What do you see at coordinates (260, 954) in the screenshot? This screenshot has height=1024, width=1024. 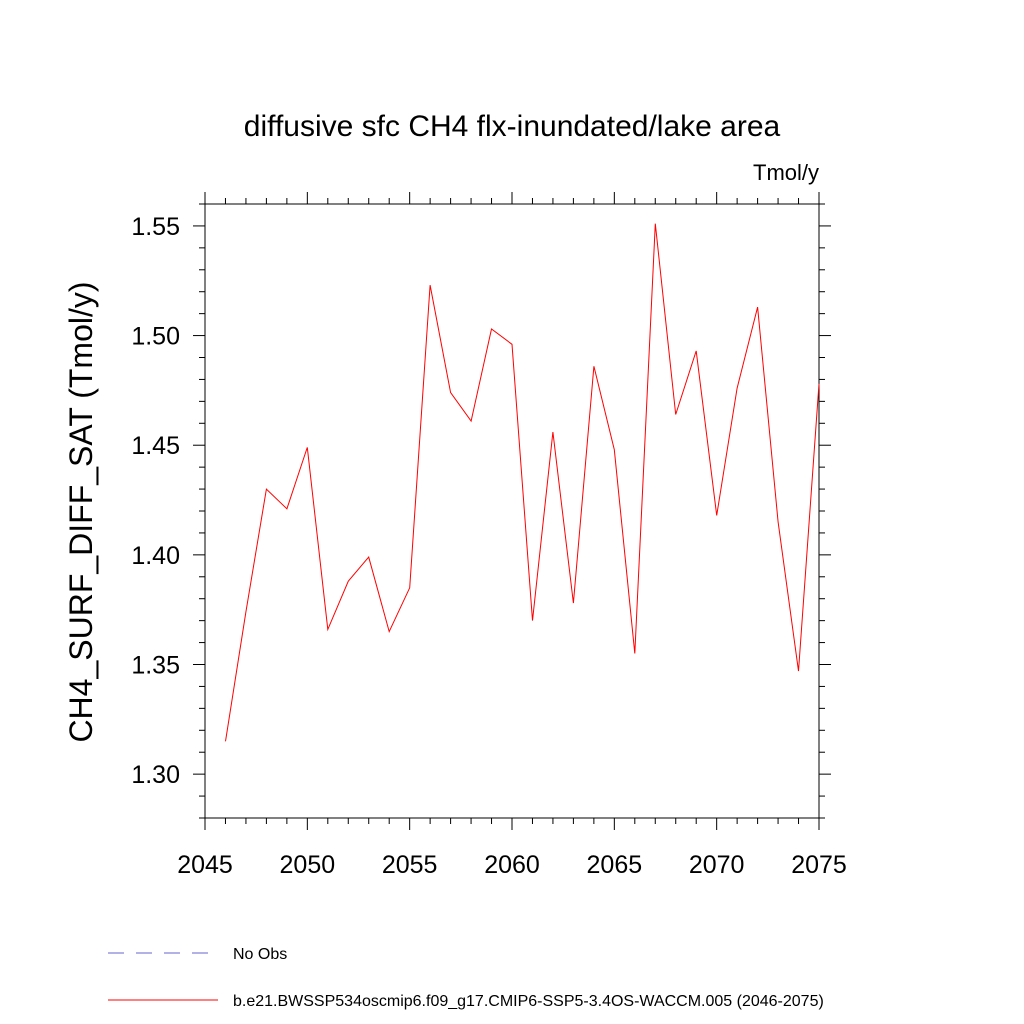 I see `legend-no-obs-label: No Obs` at bounding box center [260, 954].